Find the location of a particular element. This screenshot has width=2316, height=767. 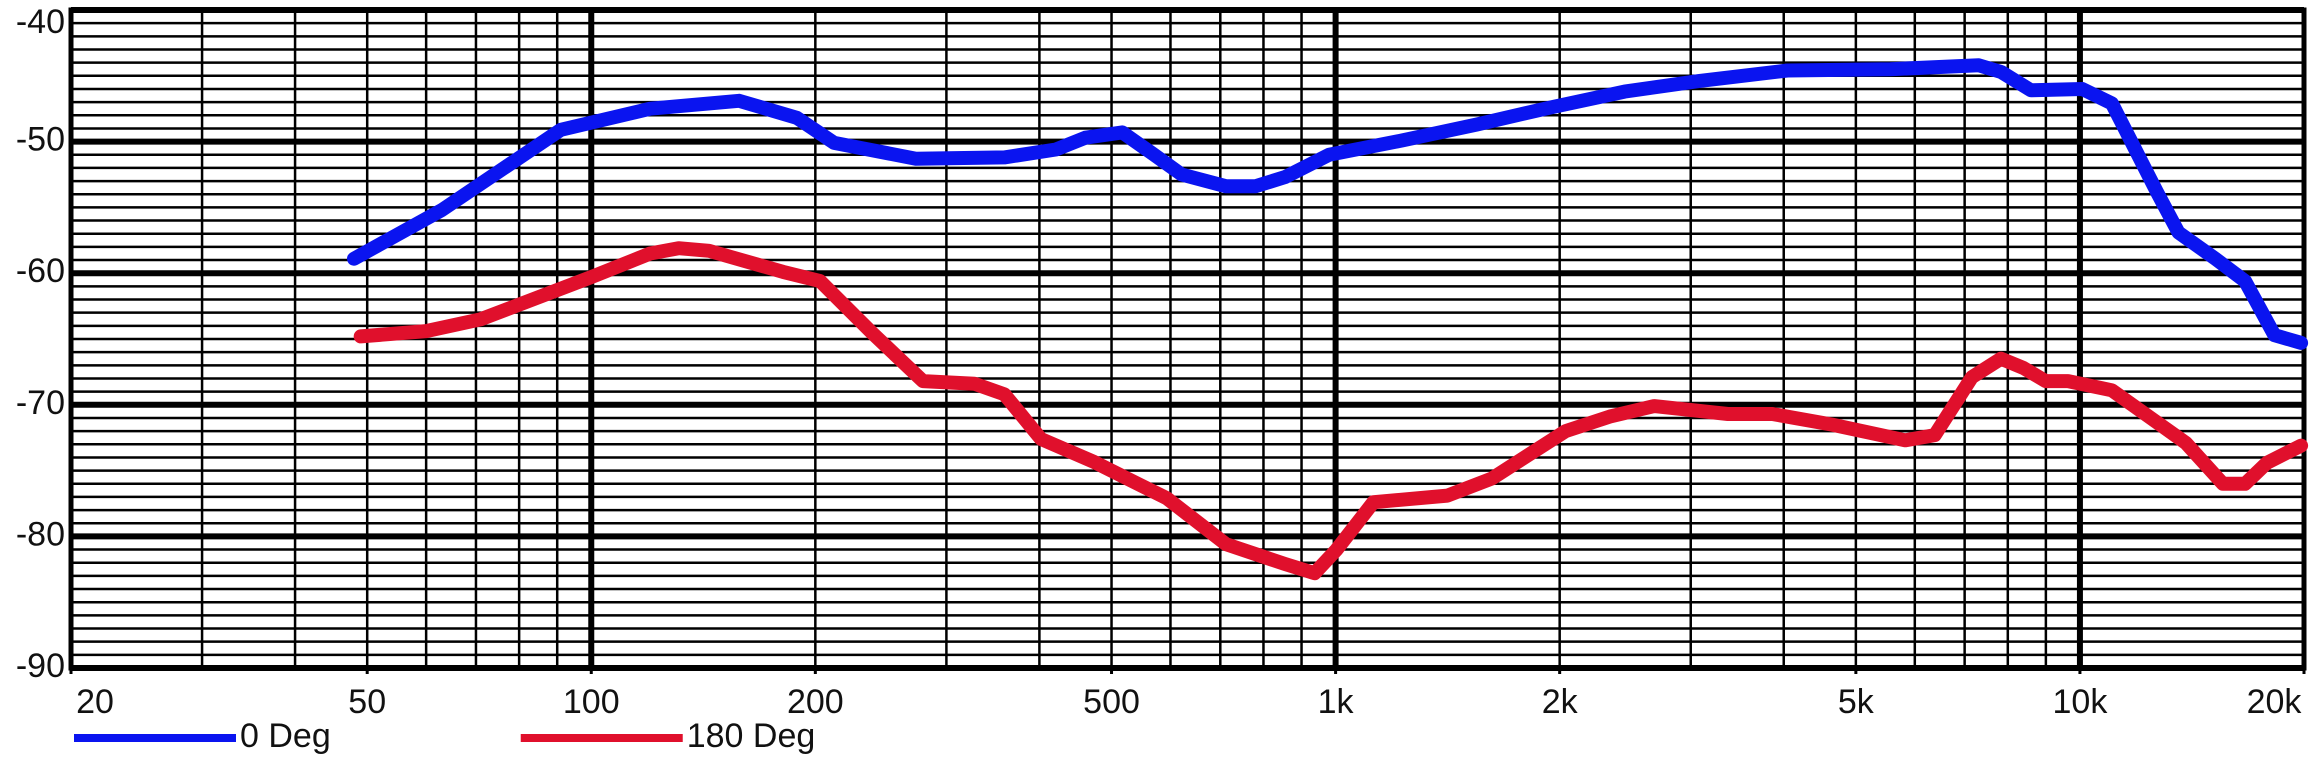

x-tick-label: 20k is located at coordinates (2275, 702).